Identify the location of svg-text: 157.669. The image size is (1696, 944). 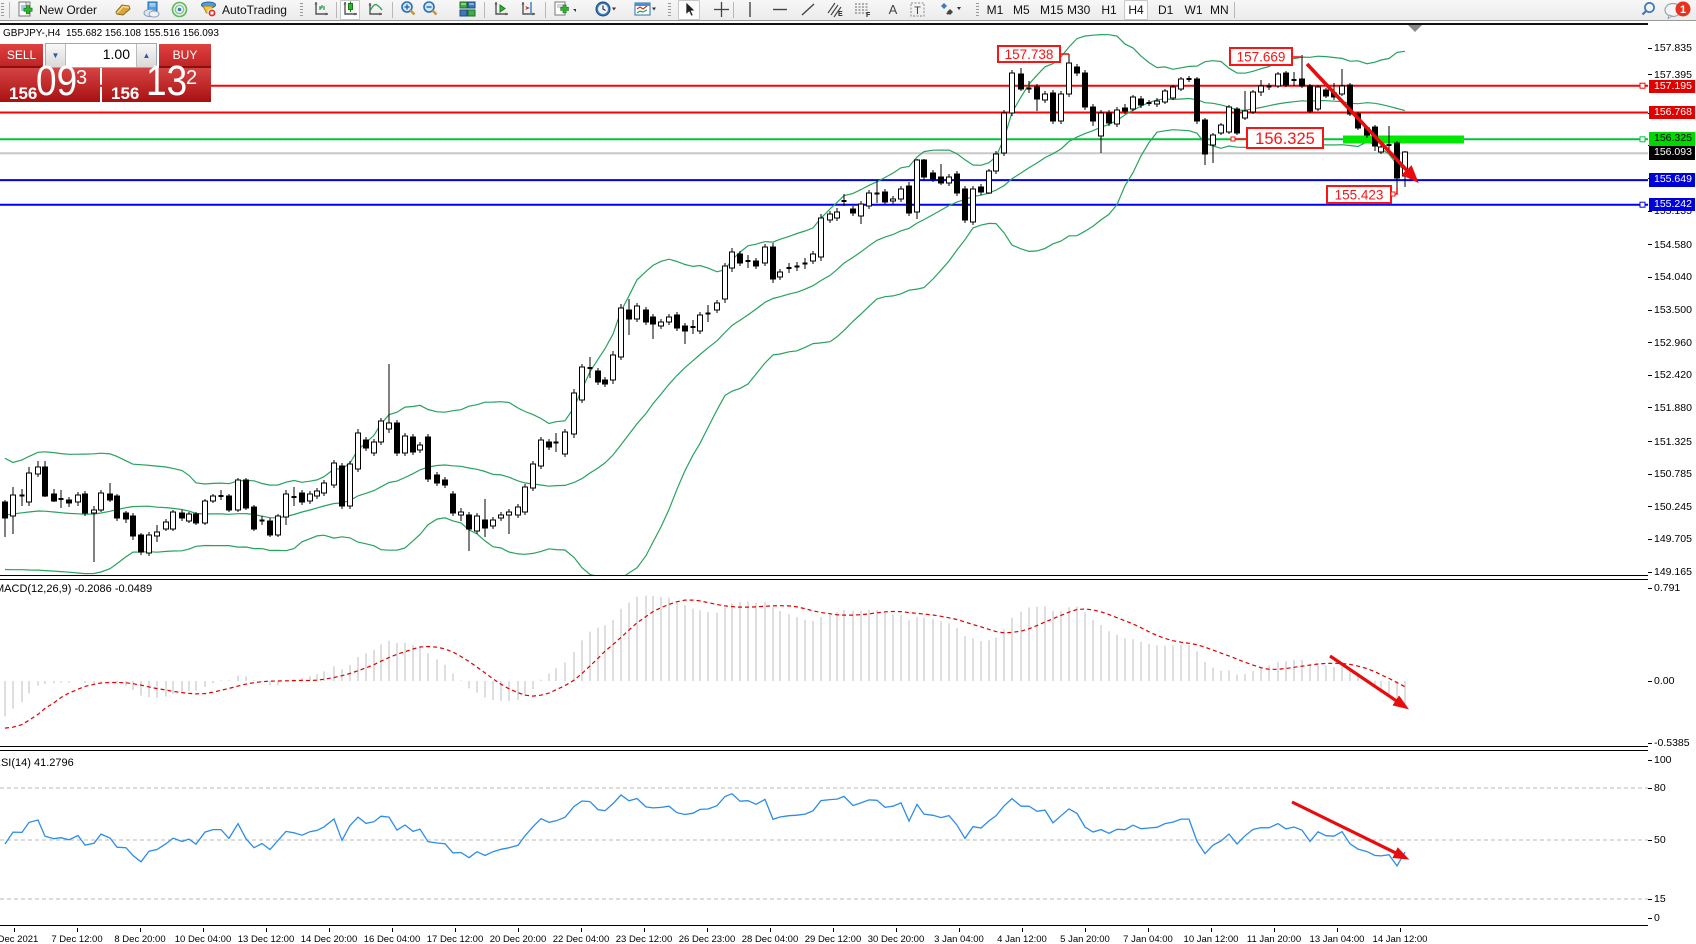
(1261, 56).